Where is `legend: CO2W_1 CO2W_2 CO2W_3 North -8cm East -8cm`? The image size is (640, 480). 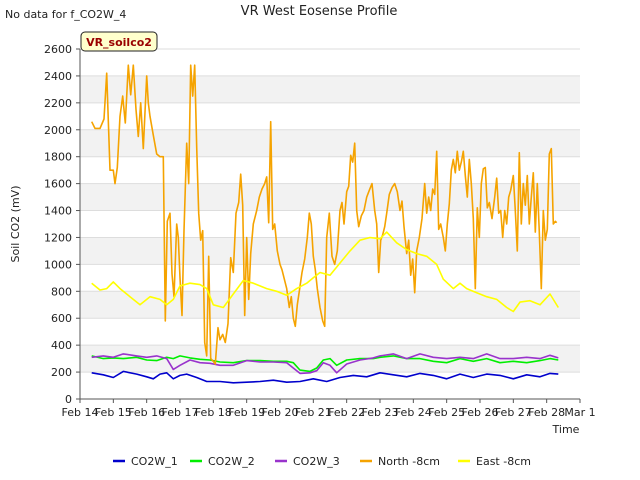
legend: CO2W_1 CO2W_2 CO2W_3 North -8cm East -8cm is located at coordinates (322, 461).